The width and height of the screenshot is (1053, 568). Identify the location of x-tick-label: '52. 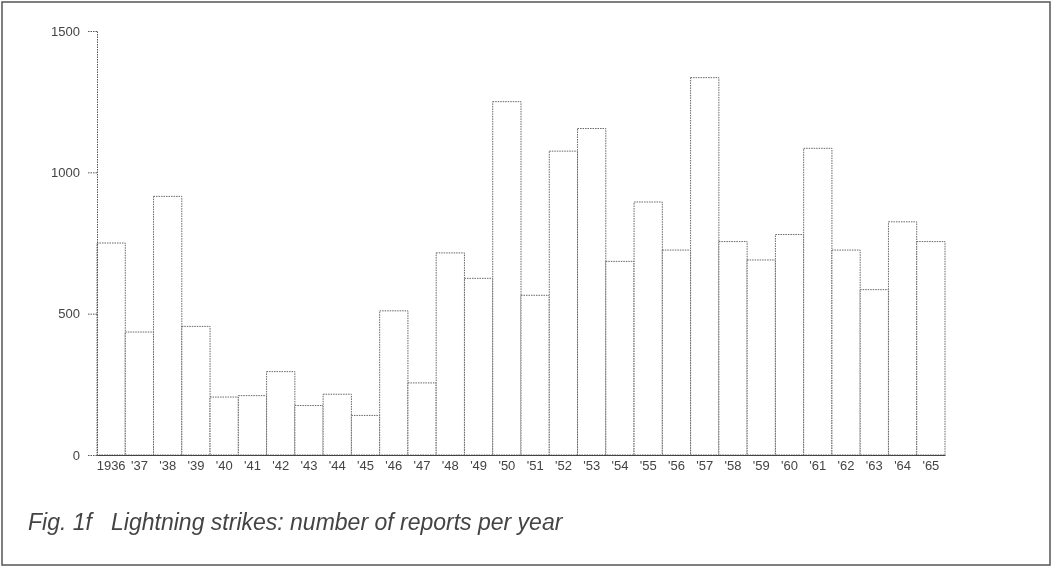
(563, 466).